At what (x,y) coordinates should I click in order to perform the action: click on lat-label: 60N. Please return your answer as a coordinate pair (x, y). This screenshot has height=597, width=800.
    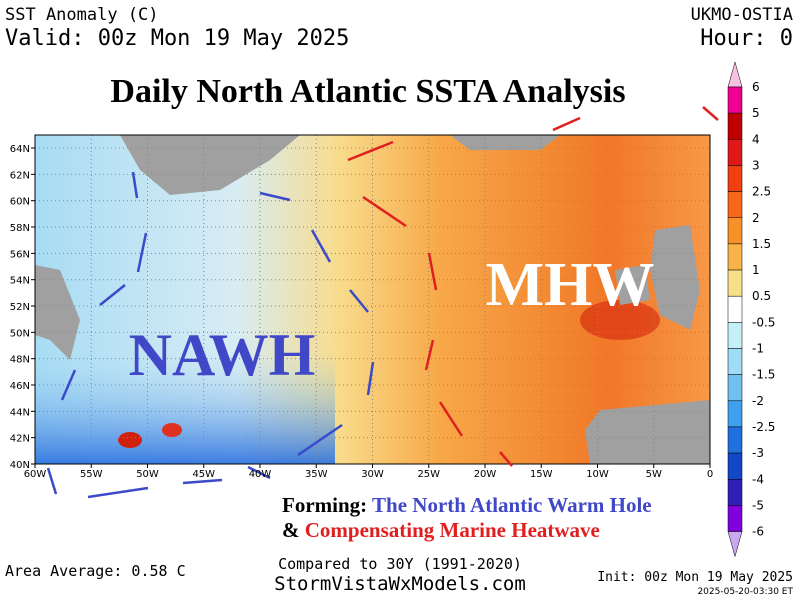
    Looking at the image, I should click on (20, 202).